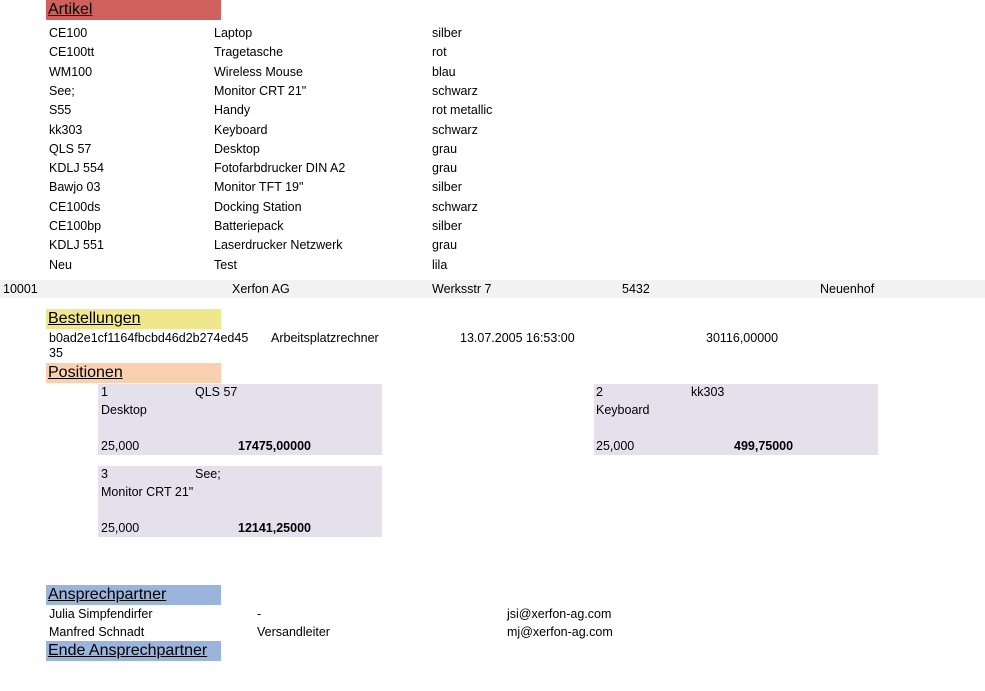 This screenshot has height=691, width=985. What do you see at coordinates (259, 187) in the screenshot?
I see `artikel-name: Monitor TFT 19"` at bounding box center [259, 187].